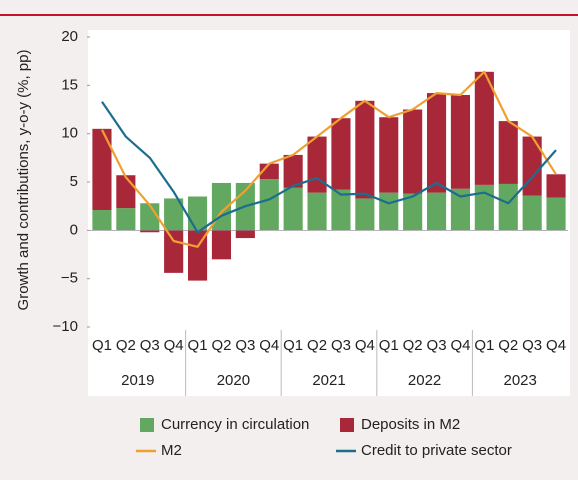 The image size is (578, 480). Describe the element at coordinates (233, 380) in the screenshot. I see `group-label: 2020` at that location.